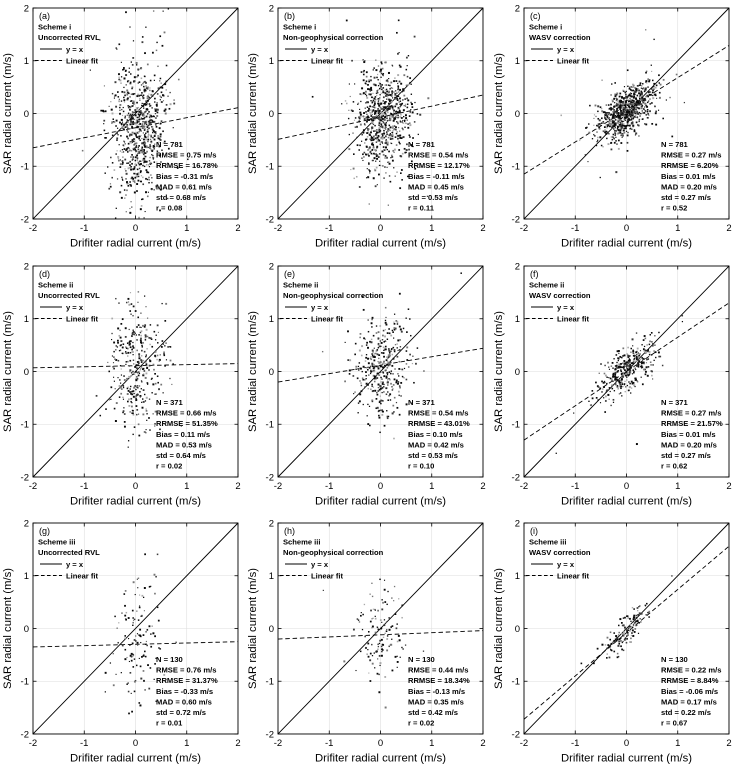  Describe the element at coordinates (44, 274) in the screenshot. I see `panel-letter: (d)` at that location.